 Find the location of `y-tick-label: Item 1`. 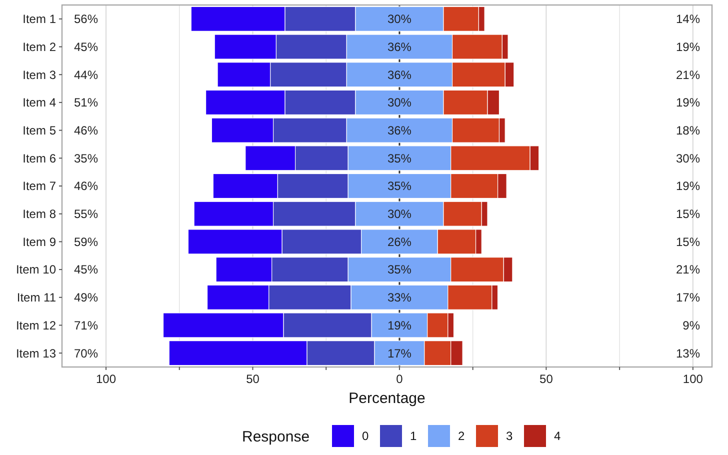

y-tick-label: Item 1 is located at coordinates (39, 19).